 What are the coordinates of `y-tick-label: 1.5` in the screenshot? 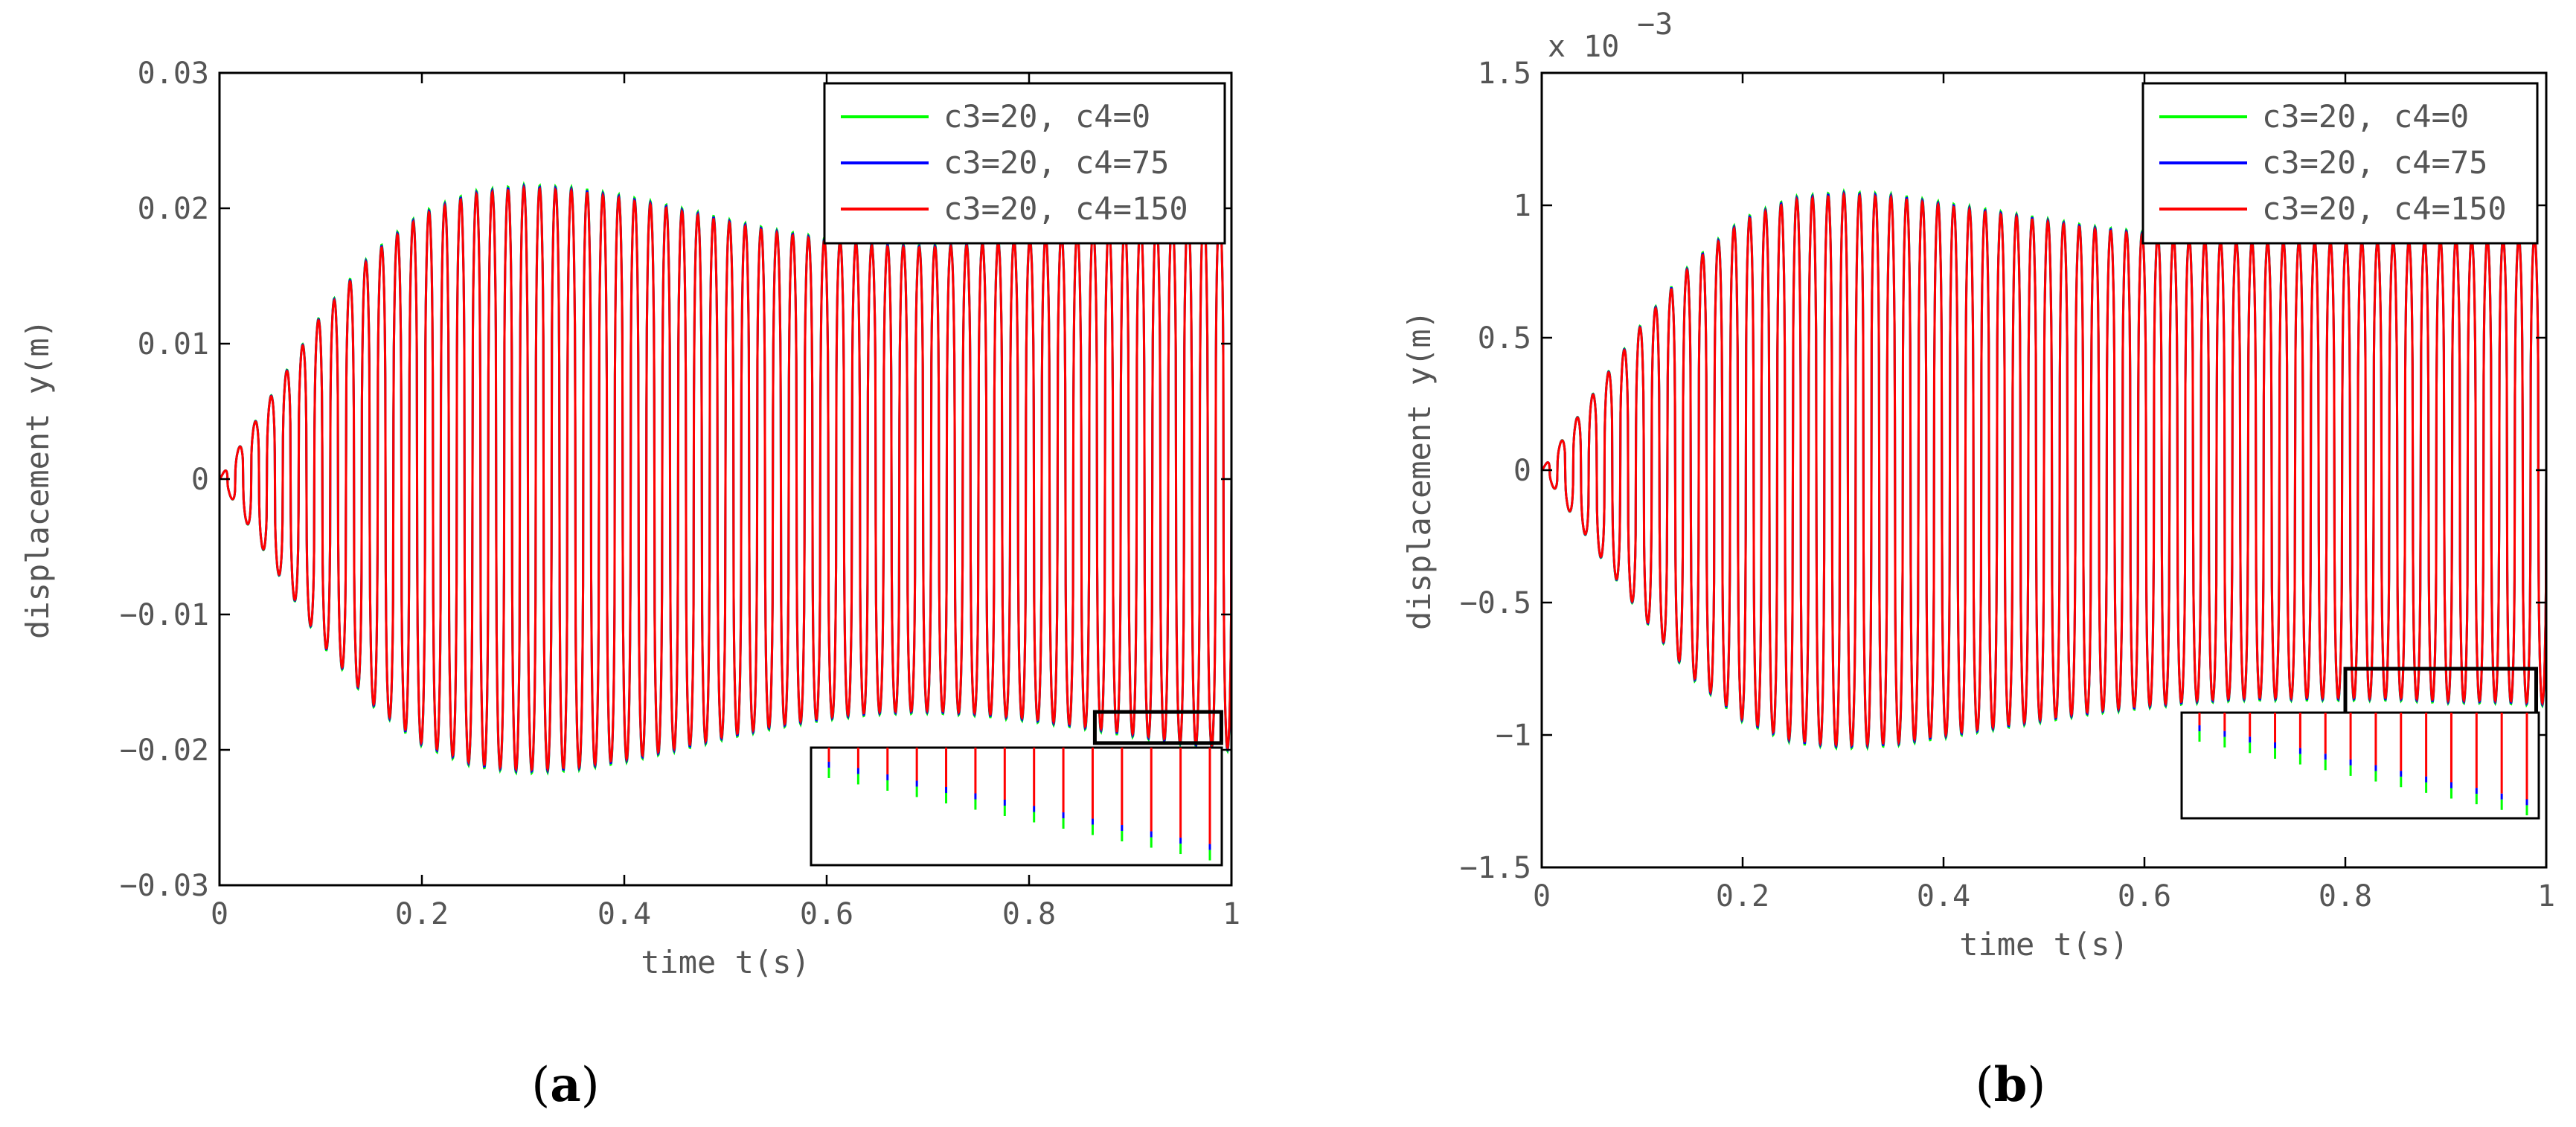 It's located at (1504, 74).